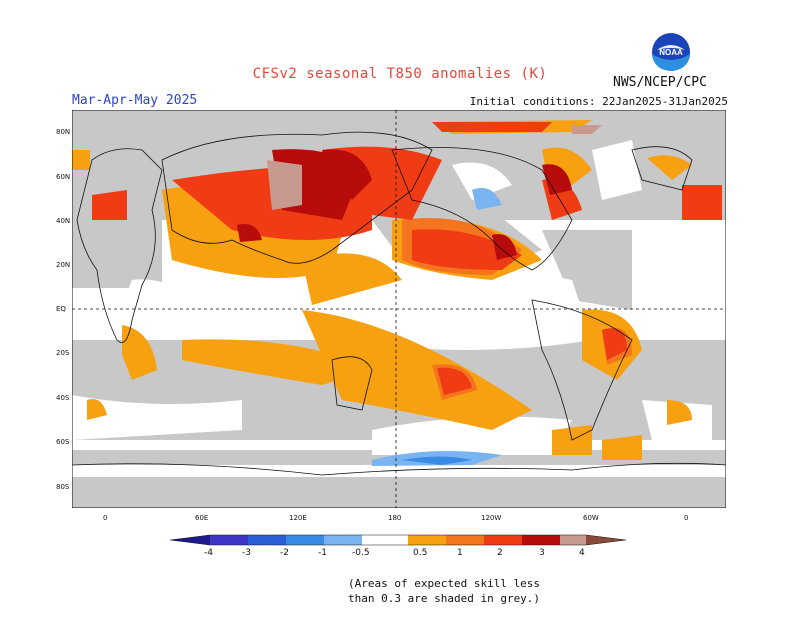 Image resolution: width=800 pixels, height=618 pixels. I want to click on colorbar-label: 4, so click(582, 553).